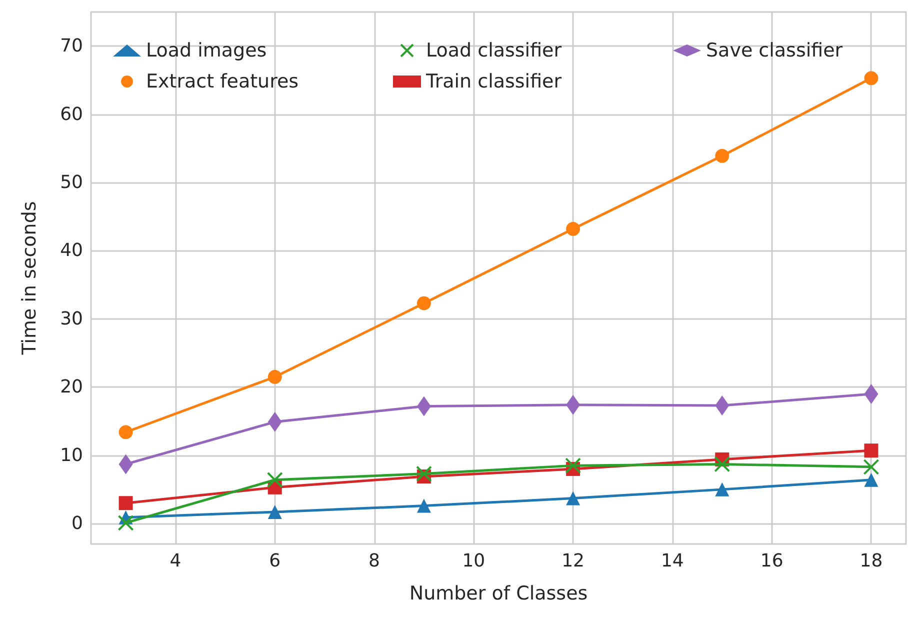  What do you see at coordinates (573, 561) in the screenshot?
I see `x-tick-label: 12` at bounding box center [573, 561].